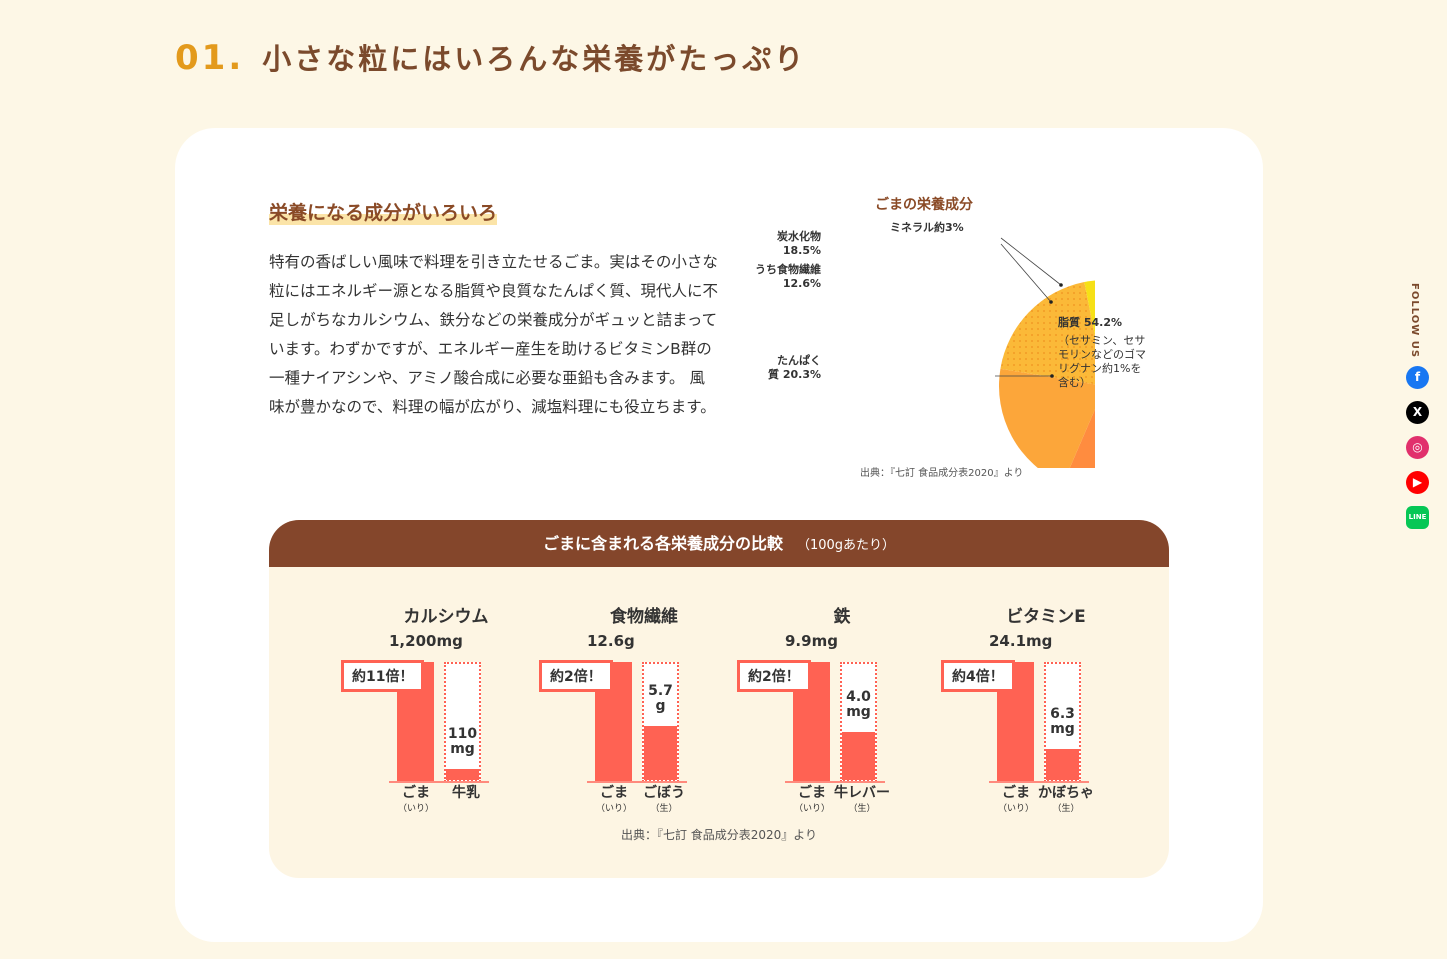  What do you see at coordinates (719, 835) in the screenshot?
I see `bar-source: 出典：『七訂 食品成分表2020』より` at bounding box center [719, 835].